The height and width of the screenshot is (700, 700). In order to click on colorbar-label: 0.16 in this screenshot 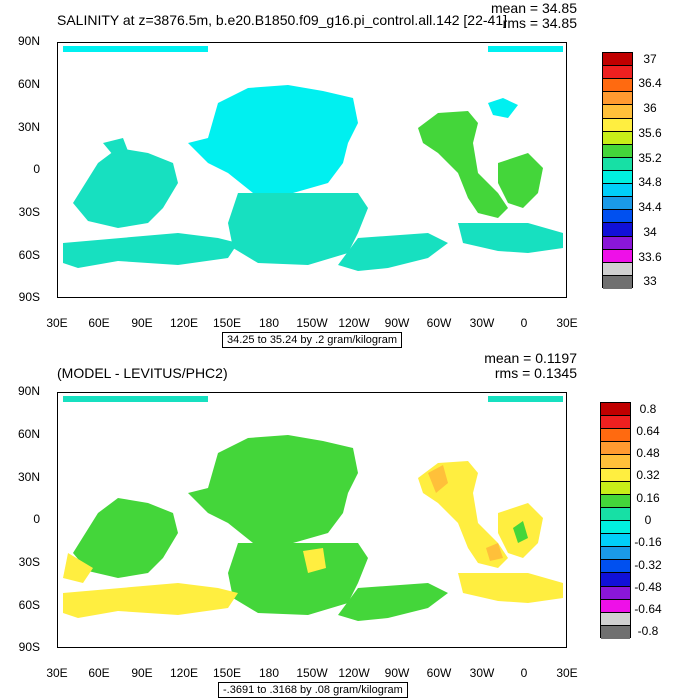, I will do `click(648, 497)`.